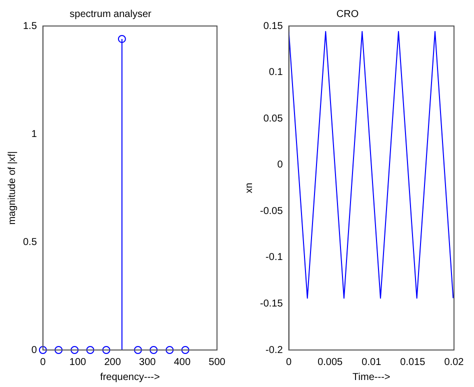 This screenshot has height=387, width=474. What do you see at coordinates (30, 26) in the screenshot?
I see `y-tick-label: 1.5` at bounding box center [30, 26].